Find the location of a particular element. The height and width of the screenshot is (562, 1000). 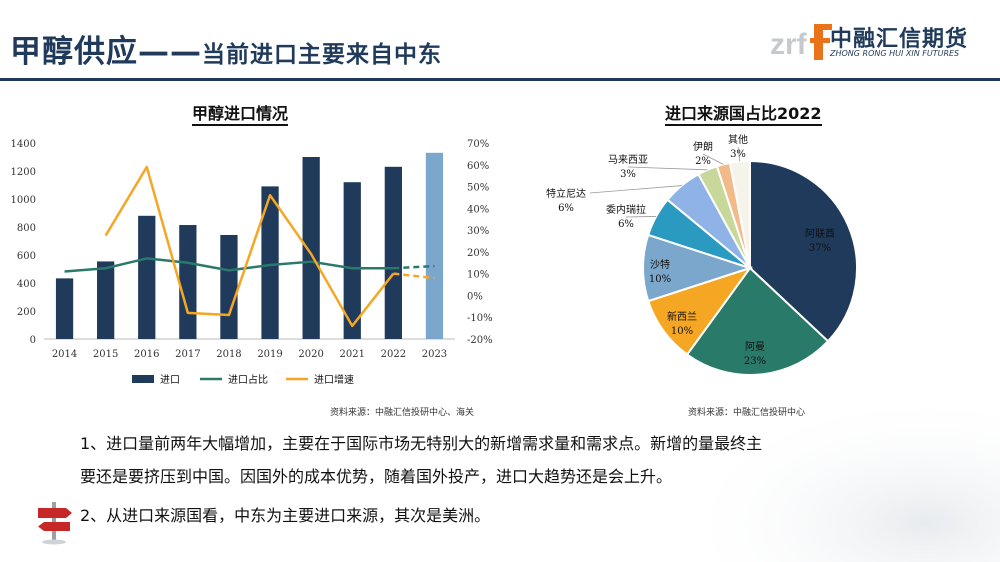

pie-slice-label: 新西兰 is located at coordinates (682, 316).